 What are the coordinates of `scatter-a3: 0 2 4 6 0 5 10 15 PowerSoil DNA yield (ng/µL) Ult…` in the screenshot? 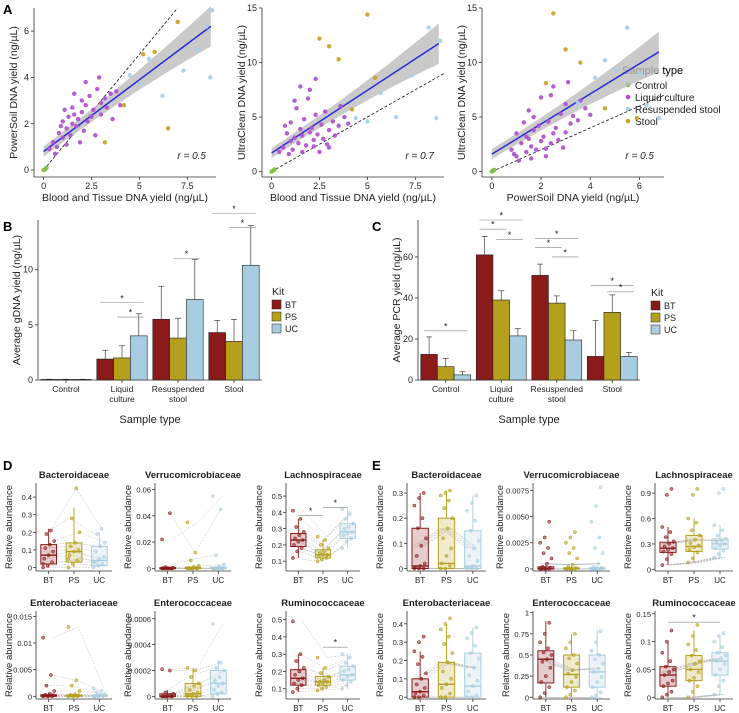 It's located at (560, 103).